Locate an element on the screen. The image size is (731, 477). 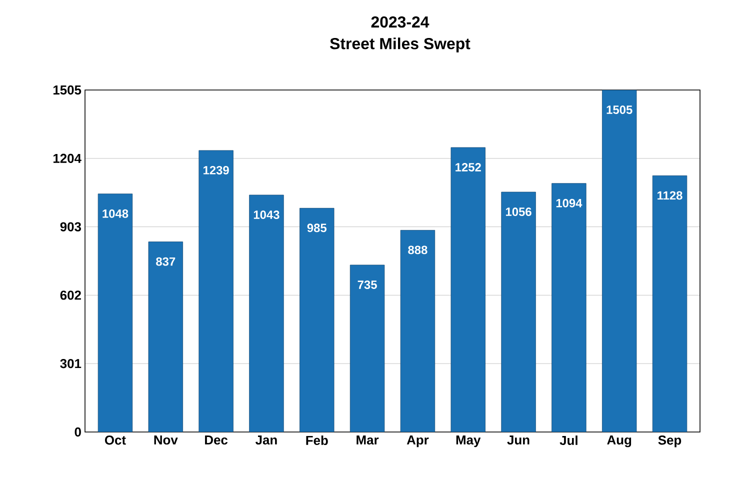
data-label: 1128 is located at coordinates (670, 195).